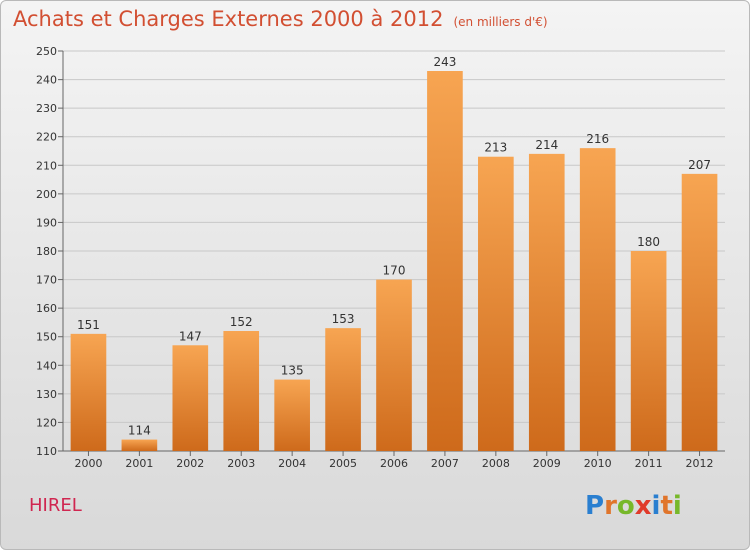  What do you see at coordinates (46, 80) in the screenshot?
I see `y-tick-label: 240` at bounding box center [46, 80].